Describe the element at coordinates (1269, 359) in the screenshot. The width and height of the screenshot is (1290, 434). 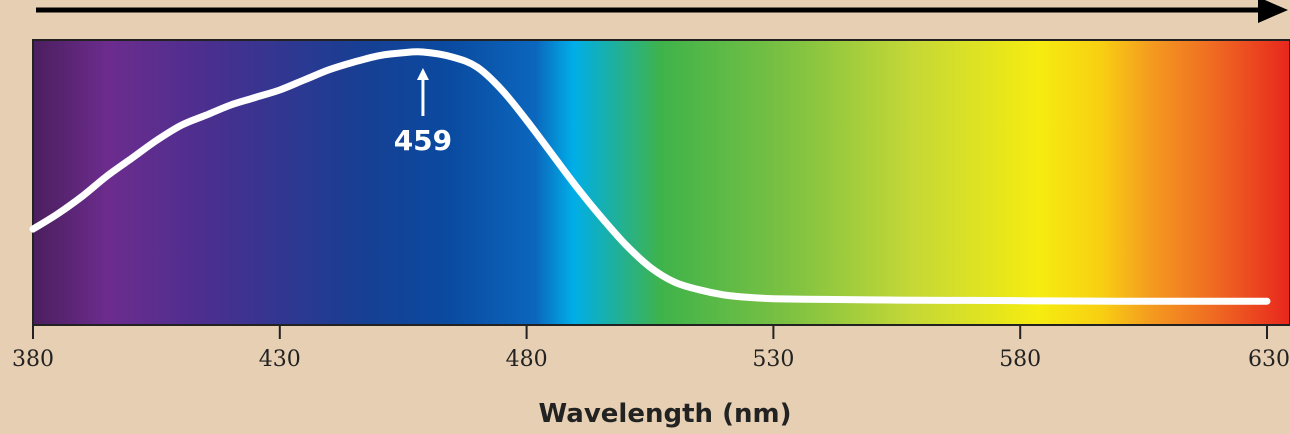
I see `x-tick-label: 630` at that location.